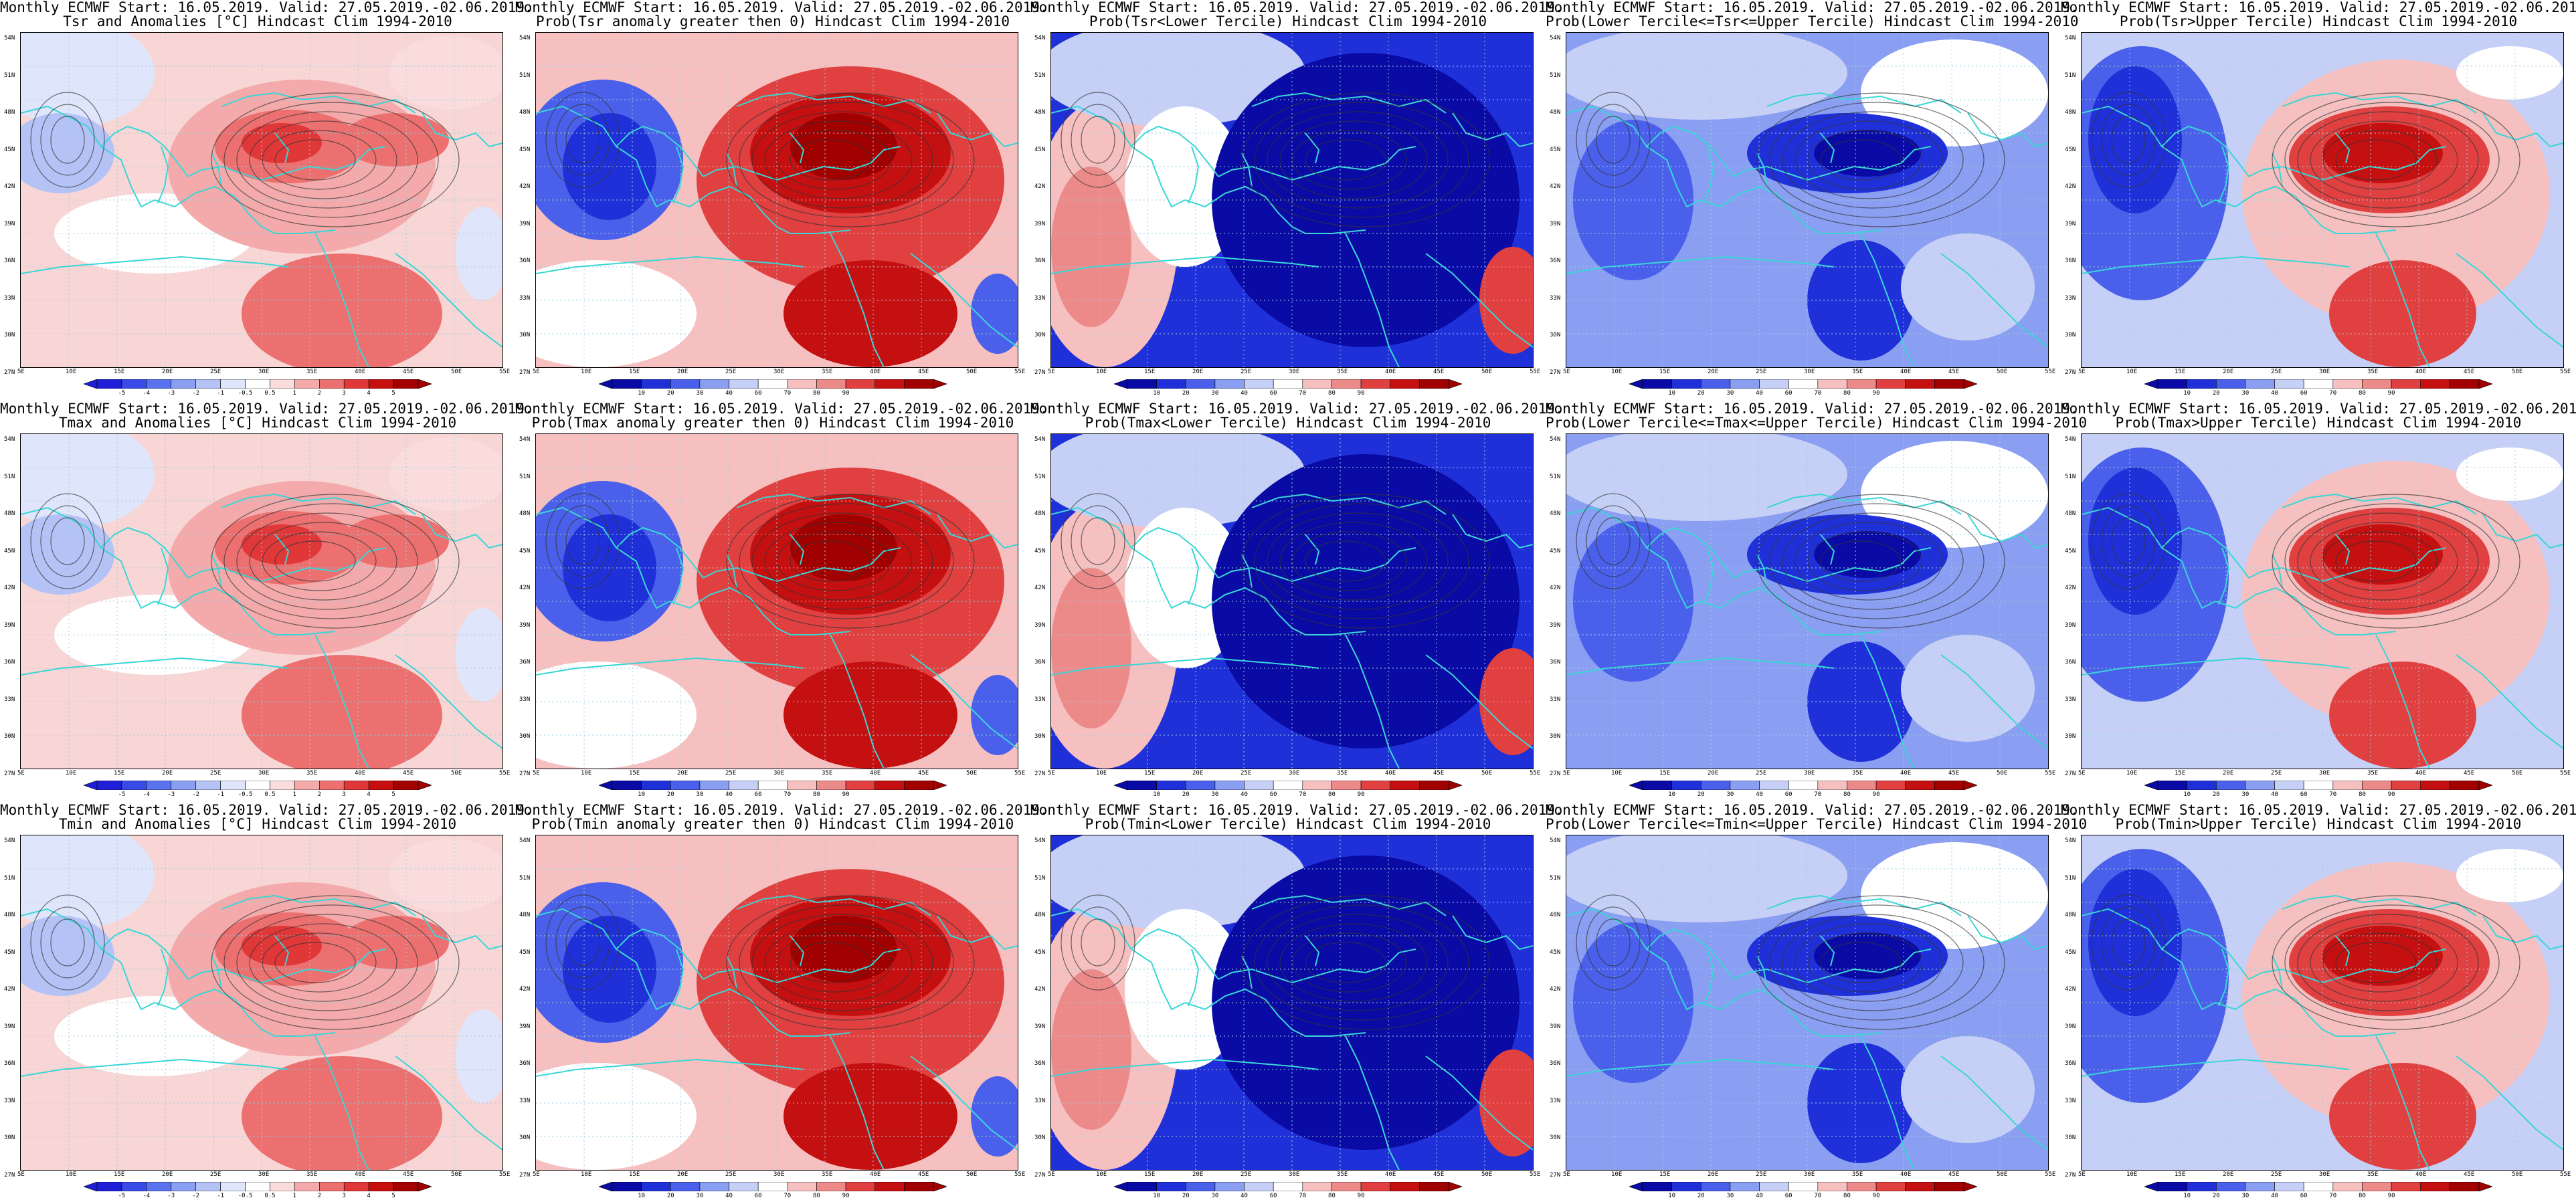  Describe the element at coordinates (1788, 393) in the screenshot. I see `colorbar-tick-label: 60` at that location.